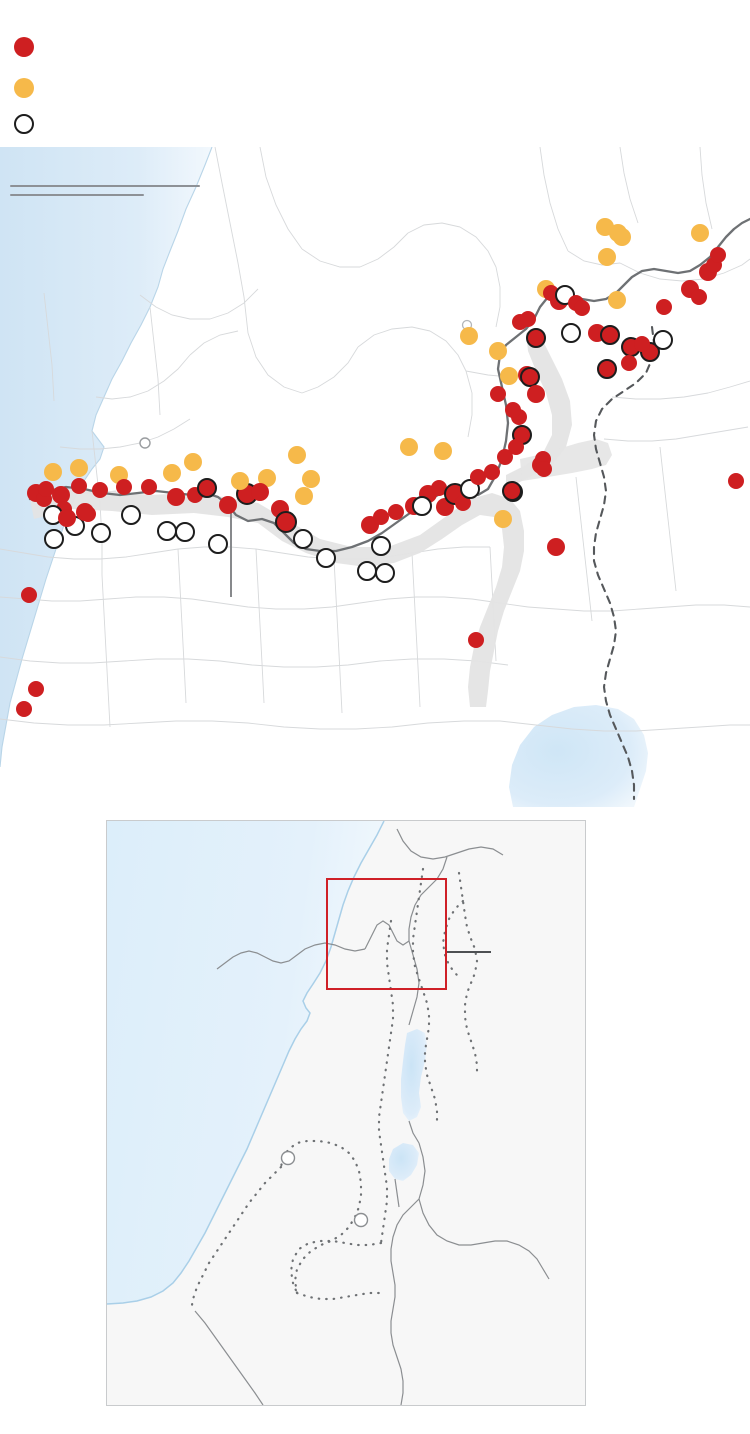 Image resolution: width=750 pixels, height=1434 pixels. I want to click on coastal-city-marker, so click(145, 443).